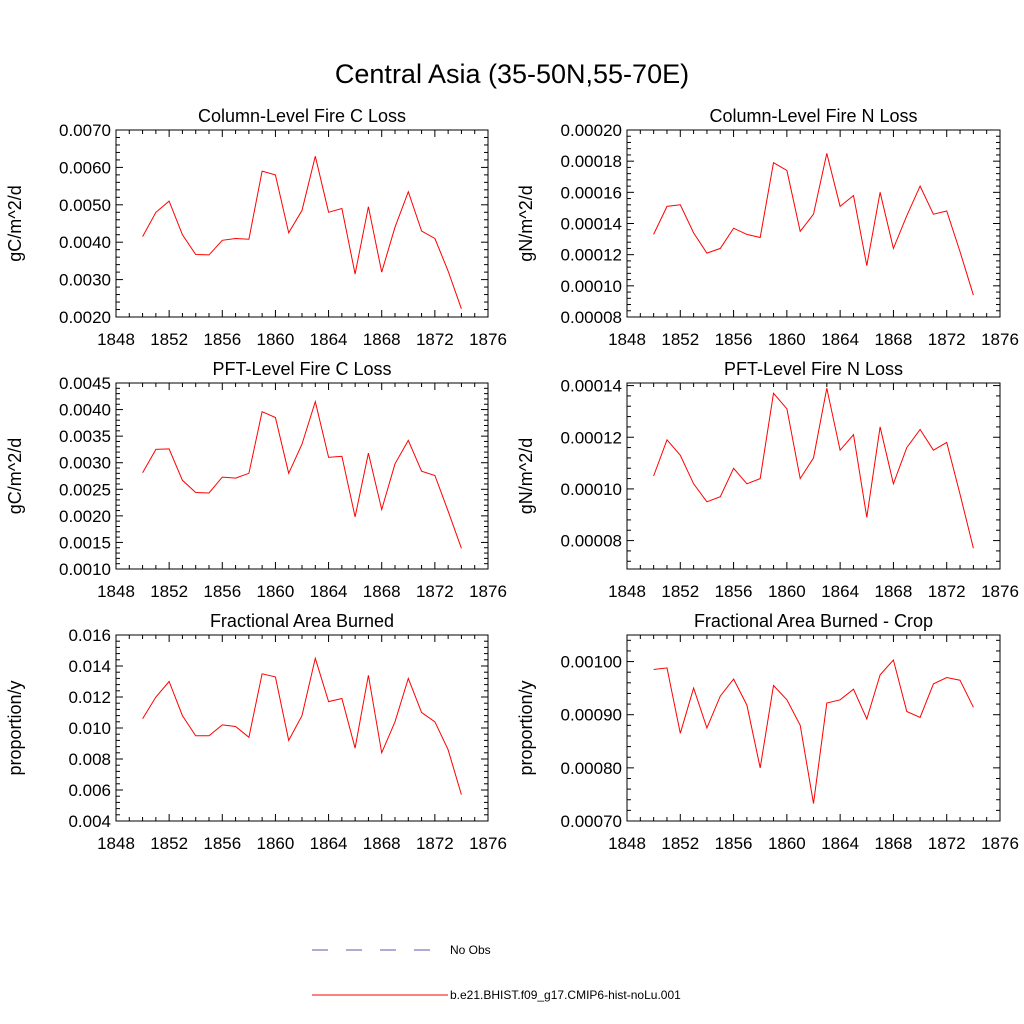  Describe the element at coordinates (89, 697) in the screenshot. I see `y-tick-label: 0.012` at that location.